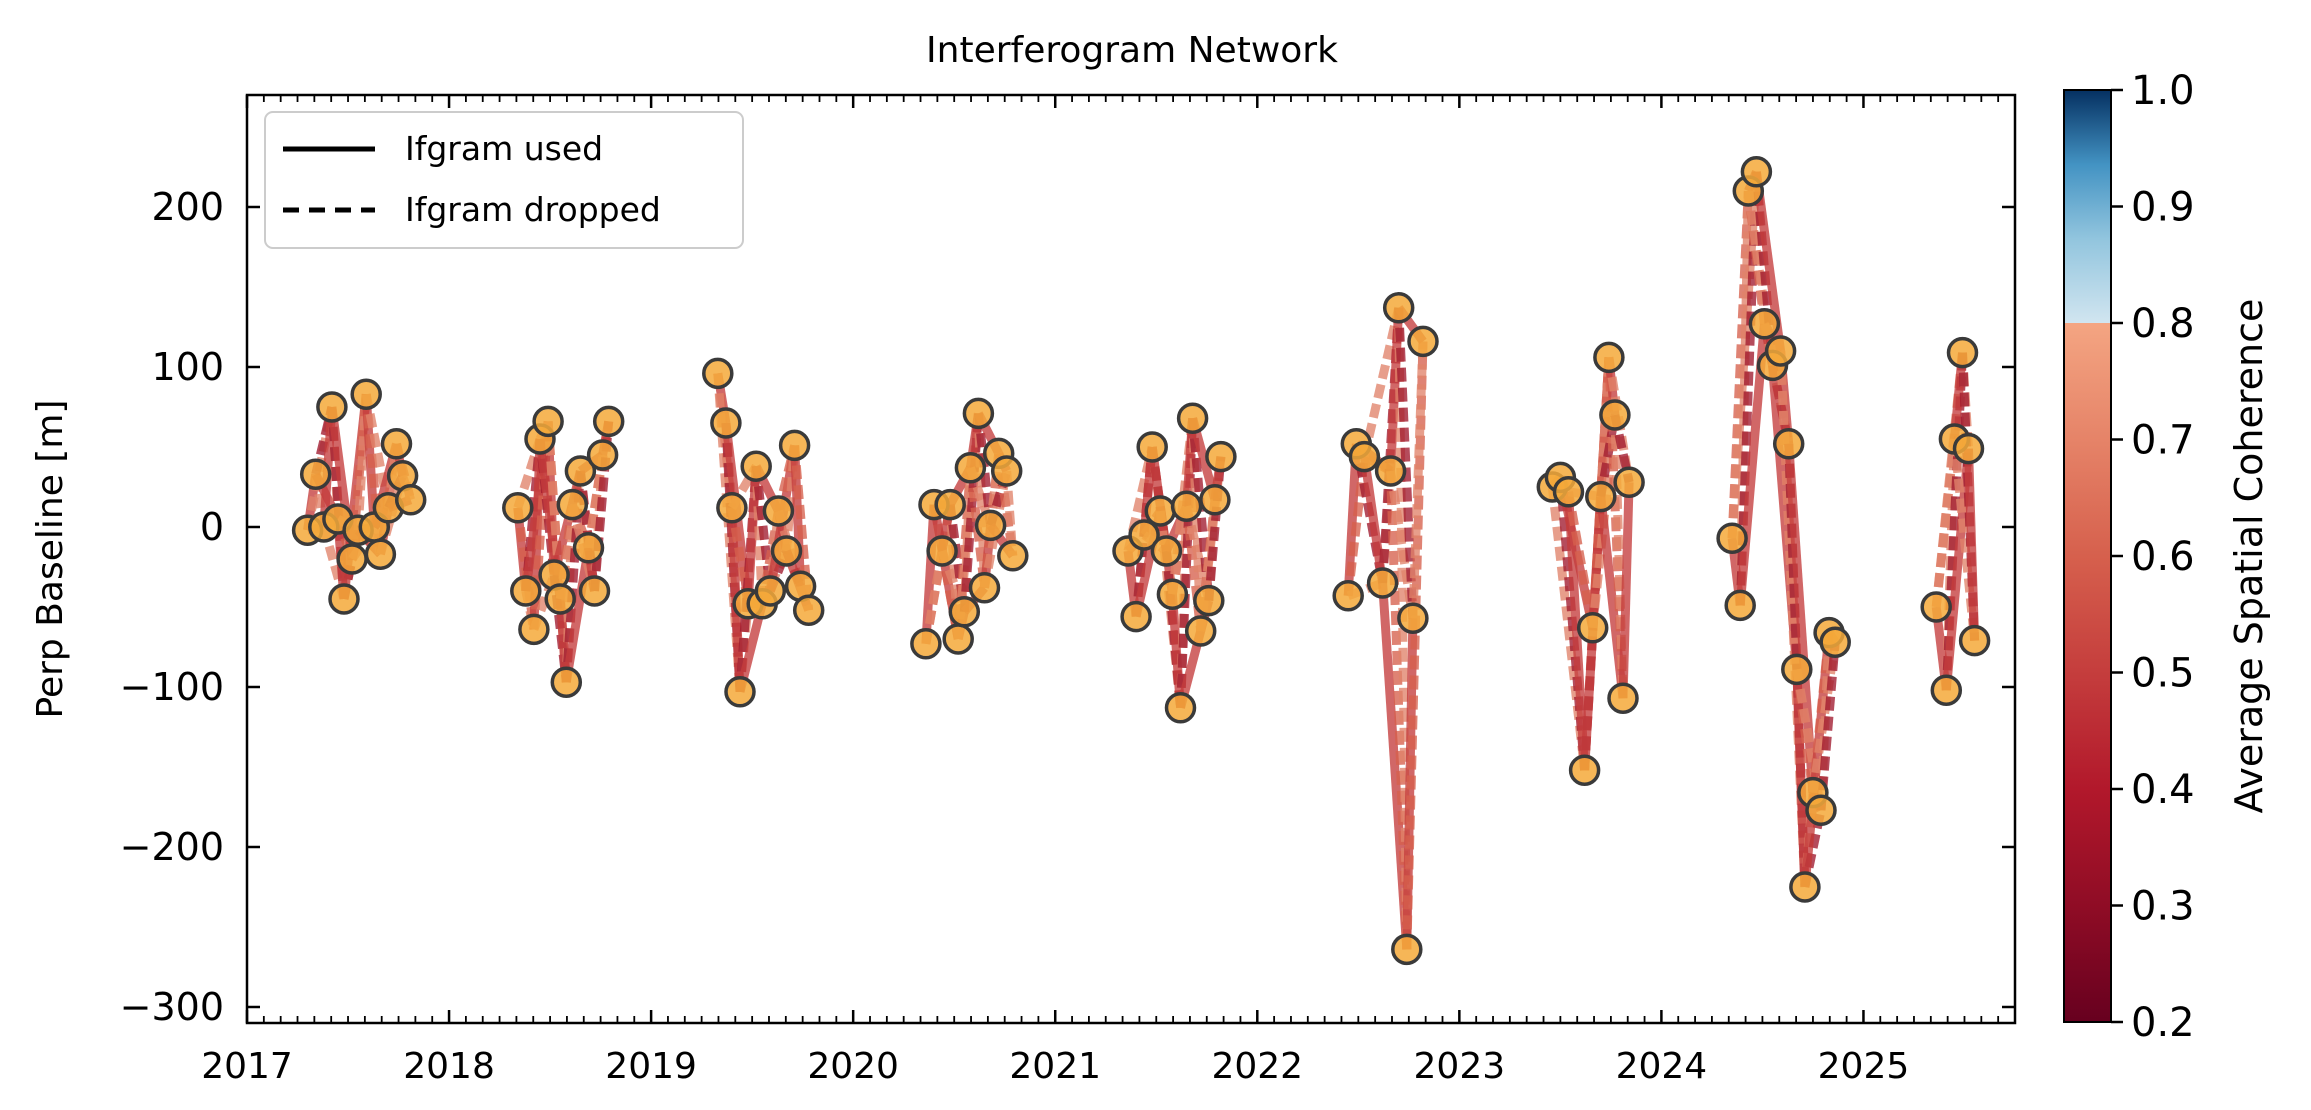 Image resolution: width=2311 pixels, height=1110 pixels. What do you see at coordinates (172, 1007) in the screenshot?
I see `y-tick-label--300: −300` at bounding box center [172, 1007].